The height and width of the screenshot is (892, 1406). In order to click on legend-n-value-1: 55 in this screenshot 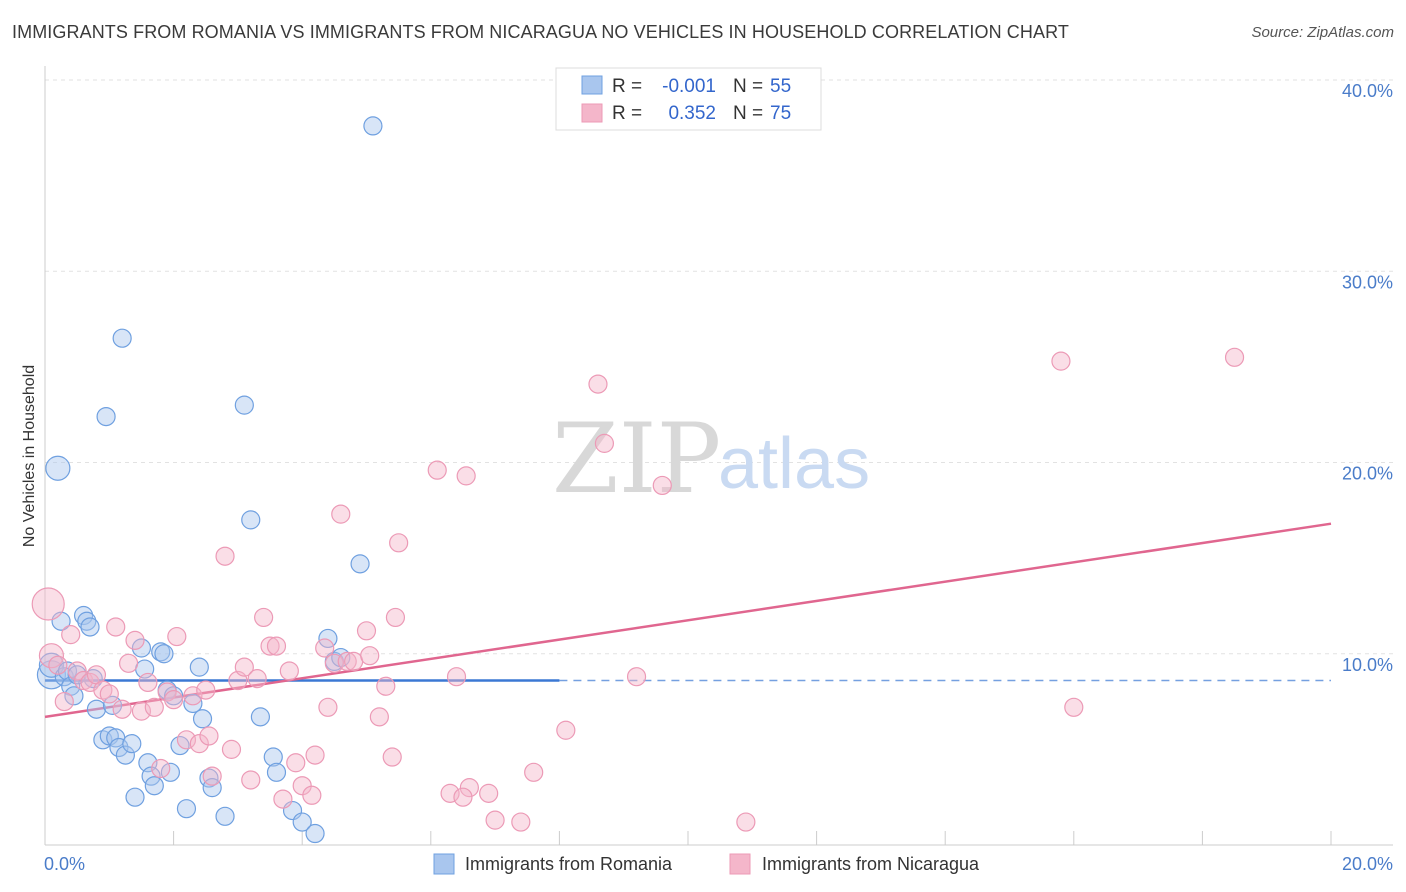, I will do `click(780, 86)`.